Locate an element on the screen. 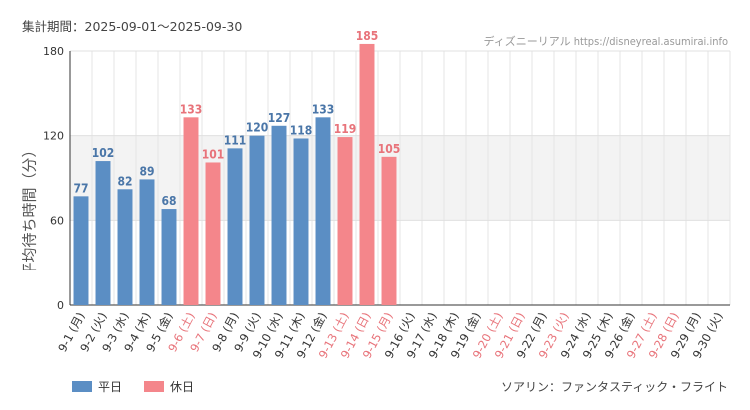  data-label: 185 is located at coordinates (367, 36).